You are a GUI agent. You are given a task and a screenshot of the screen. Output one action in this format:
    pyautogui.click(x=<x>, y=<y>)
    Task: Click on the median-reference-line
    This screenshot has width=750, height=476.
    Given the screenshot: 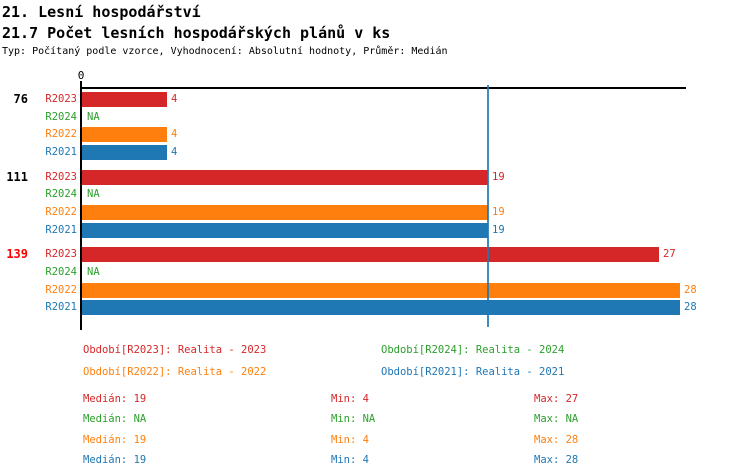 What is the action you would take?
    pyautogui.click(x=488, y=206)
    